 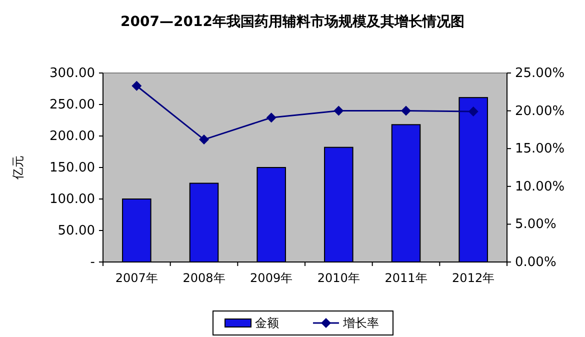 What do you see at coordinates (18, 168) in the screenshot?
I see `y-axis-title: 亿元` at bounding box center [18, 168].